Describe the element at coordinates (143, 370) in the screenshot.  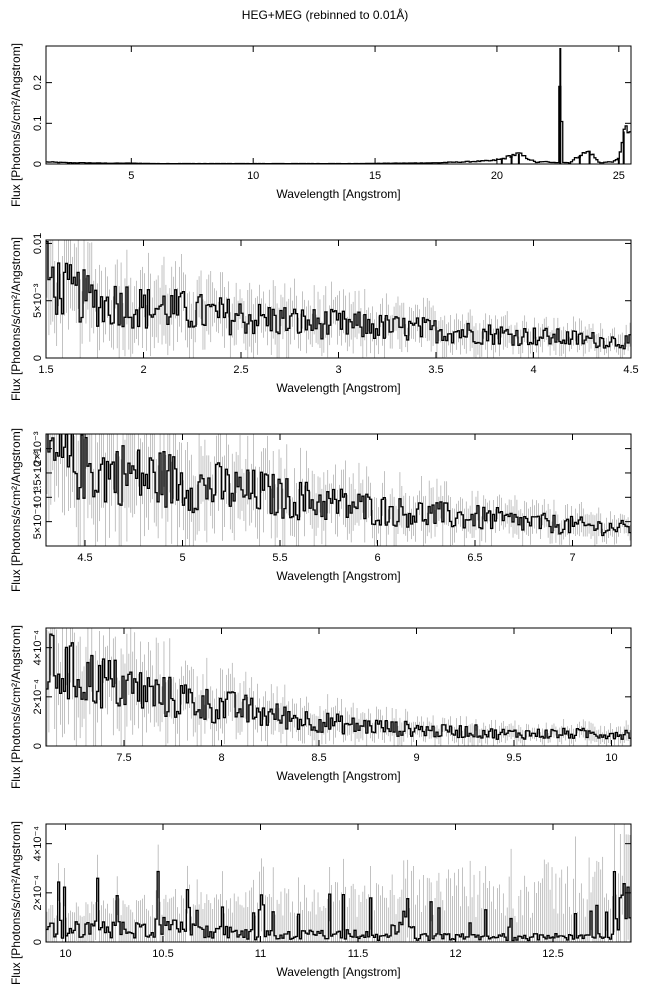
I see `x-tick-label: 2` at that location.